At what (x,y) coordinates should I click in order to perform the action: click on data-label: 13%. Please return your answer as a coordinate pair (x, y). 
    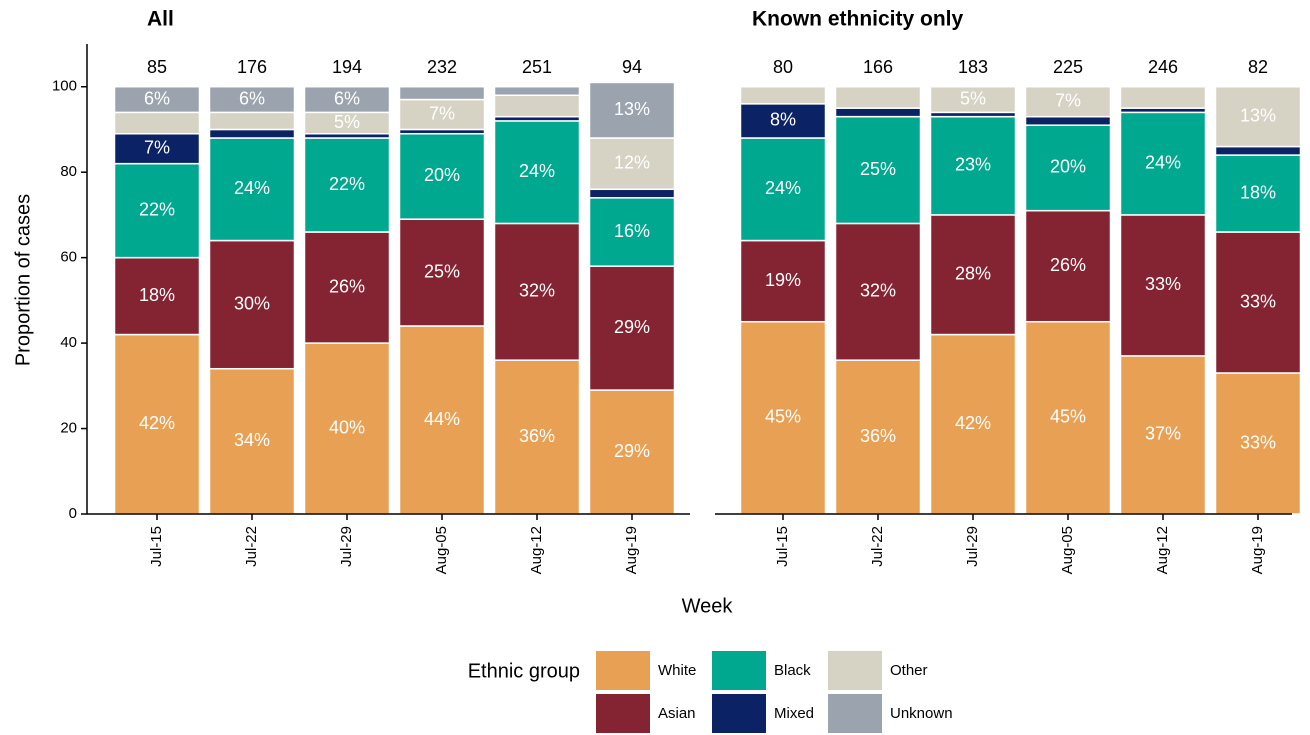
    Looking at the image, I should click on (632, 109).